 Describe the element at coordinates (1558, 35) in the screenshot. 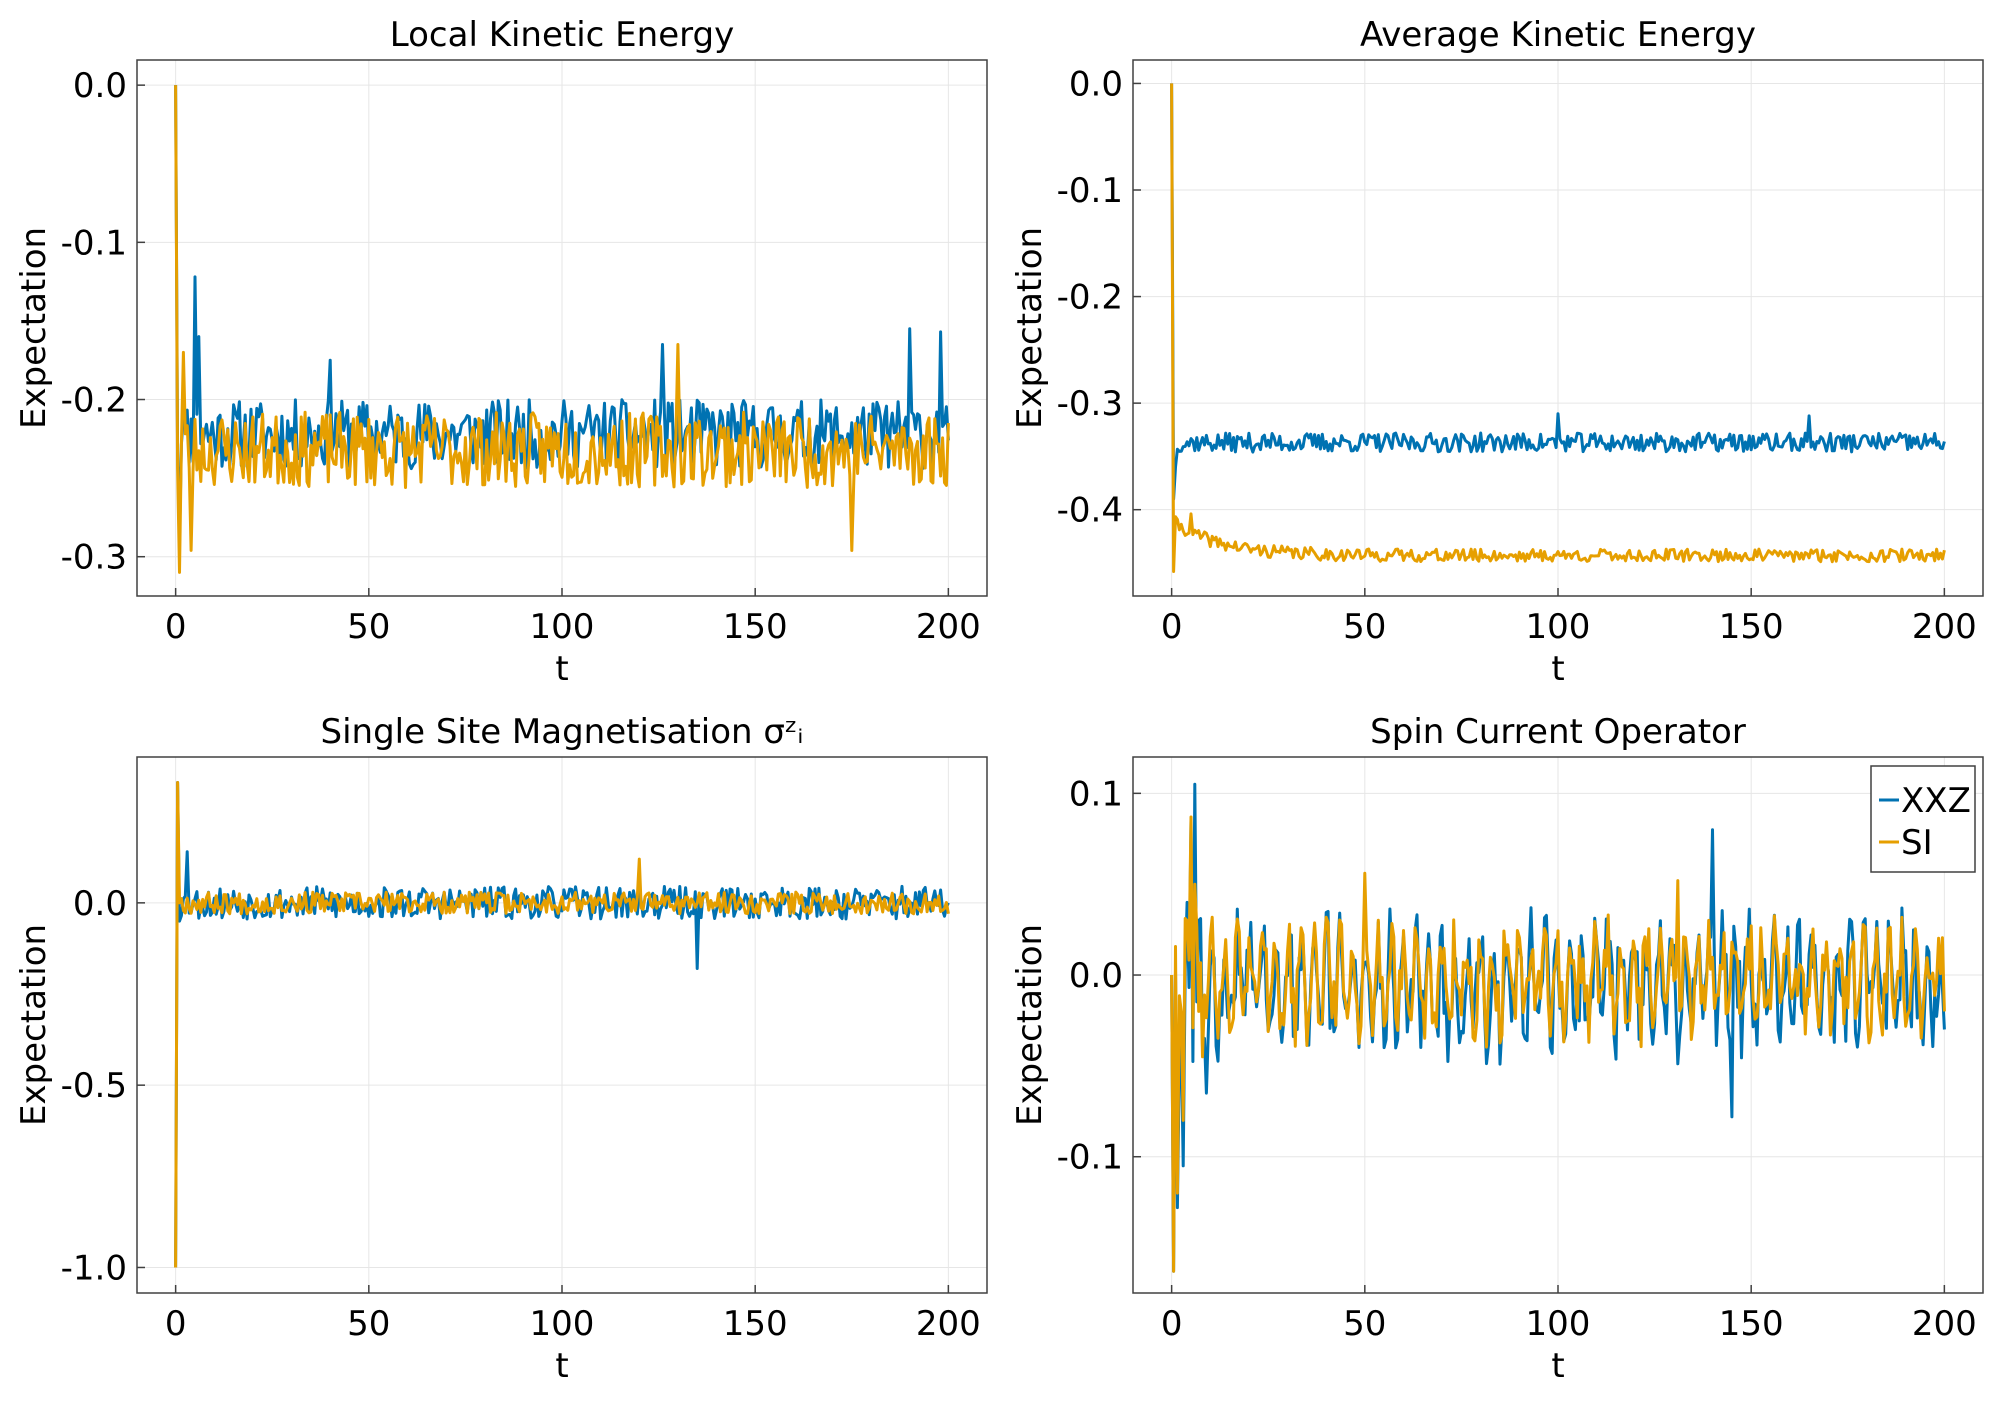

I see `panel-title: Average Kinetic Energy` at that location.